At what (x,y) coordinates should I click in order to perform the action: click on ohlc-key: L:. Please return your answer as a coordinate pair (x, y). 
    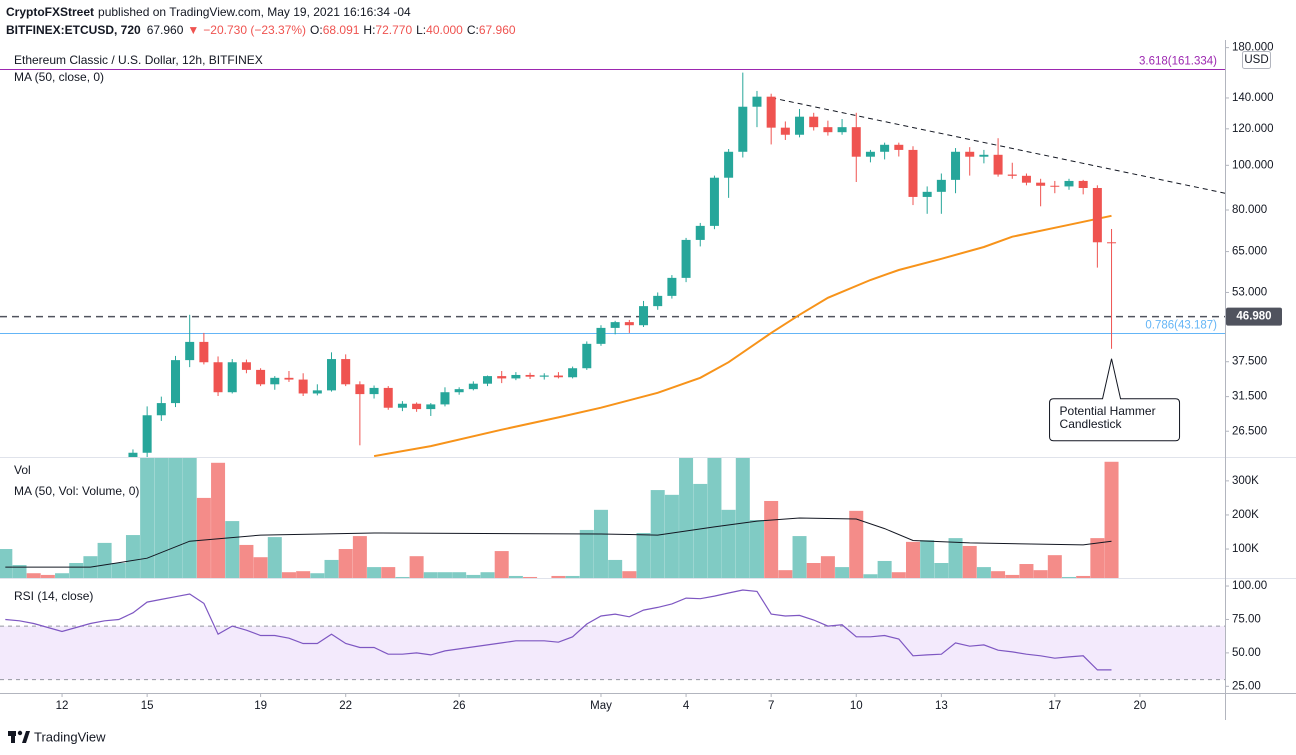
    Looking at the image, I should click on (421, 30).